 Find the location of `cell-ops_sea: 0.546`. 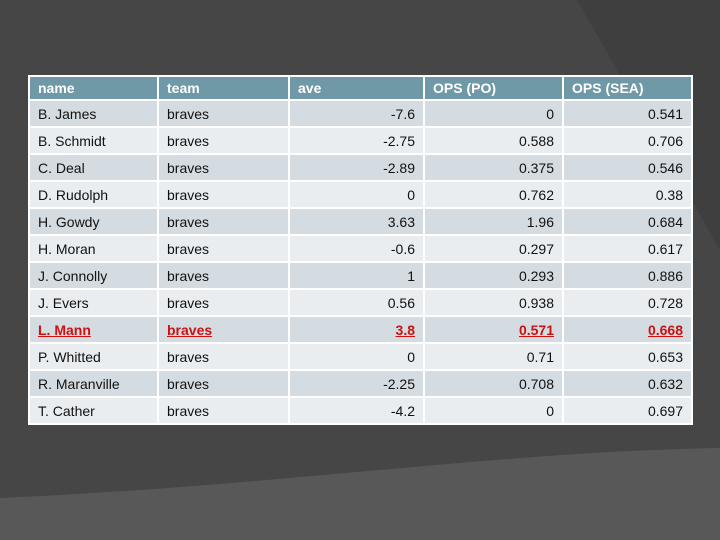

cell-ops_sea: 0.546 is located at coordinates (627, 167).